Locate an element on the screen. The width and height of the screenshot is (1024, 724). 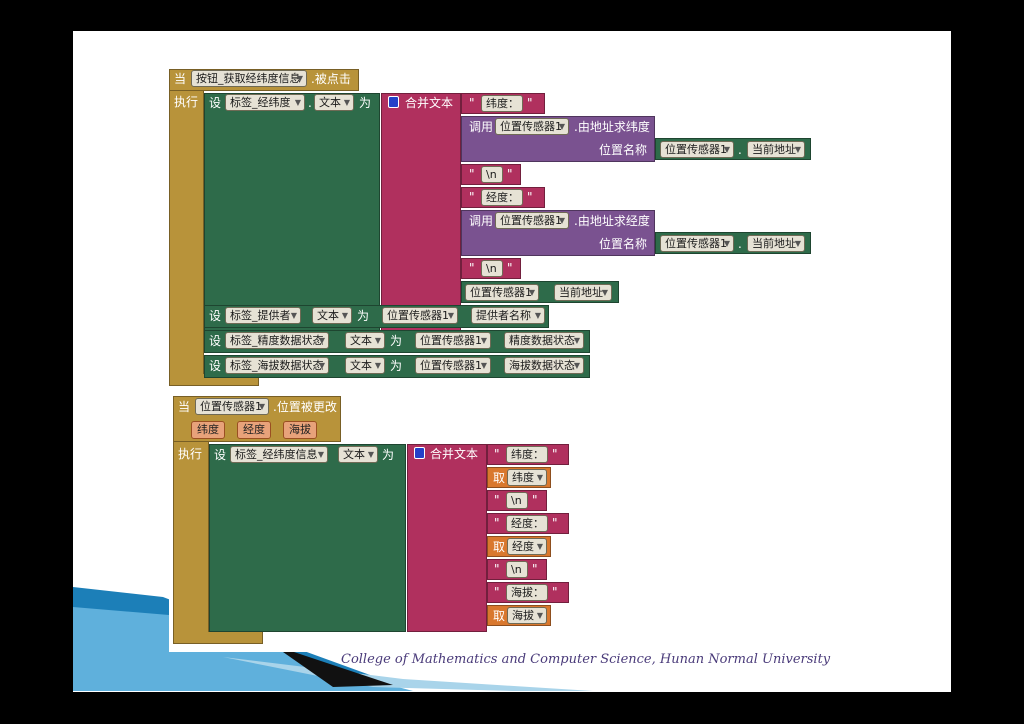
variable-name: 经度 is located at coordinates (523, 546).